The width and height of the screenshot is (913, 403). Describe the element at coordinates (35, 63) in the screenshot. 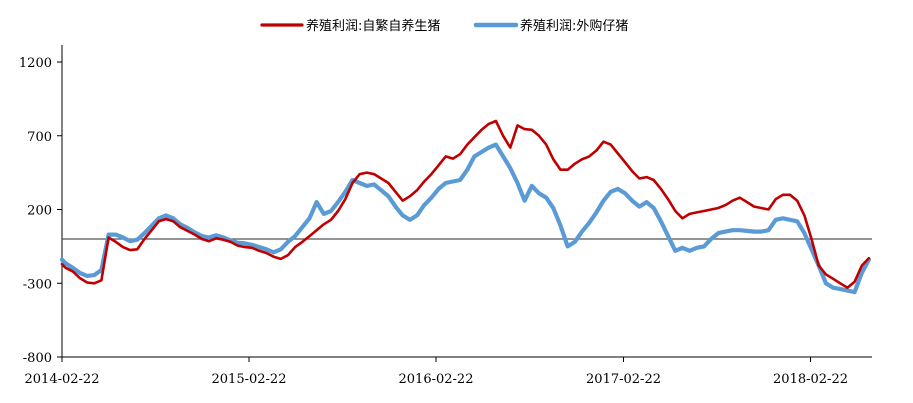

I see `y-tick-label: 1200` at that location.